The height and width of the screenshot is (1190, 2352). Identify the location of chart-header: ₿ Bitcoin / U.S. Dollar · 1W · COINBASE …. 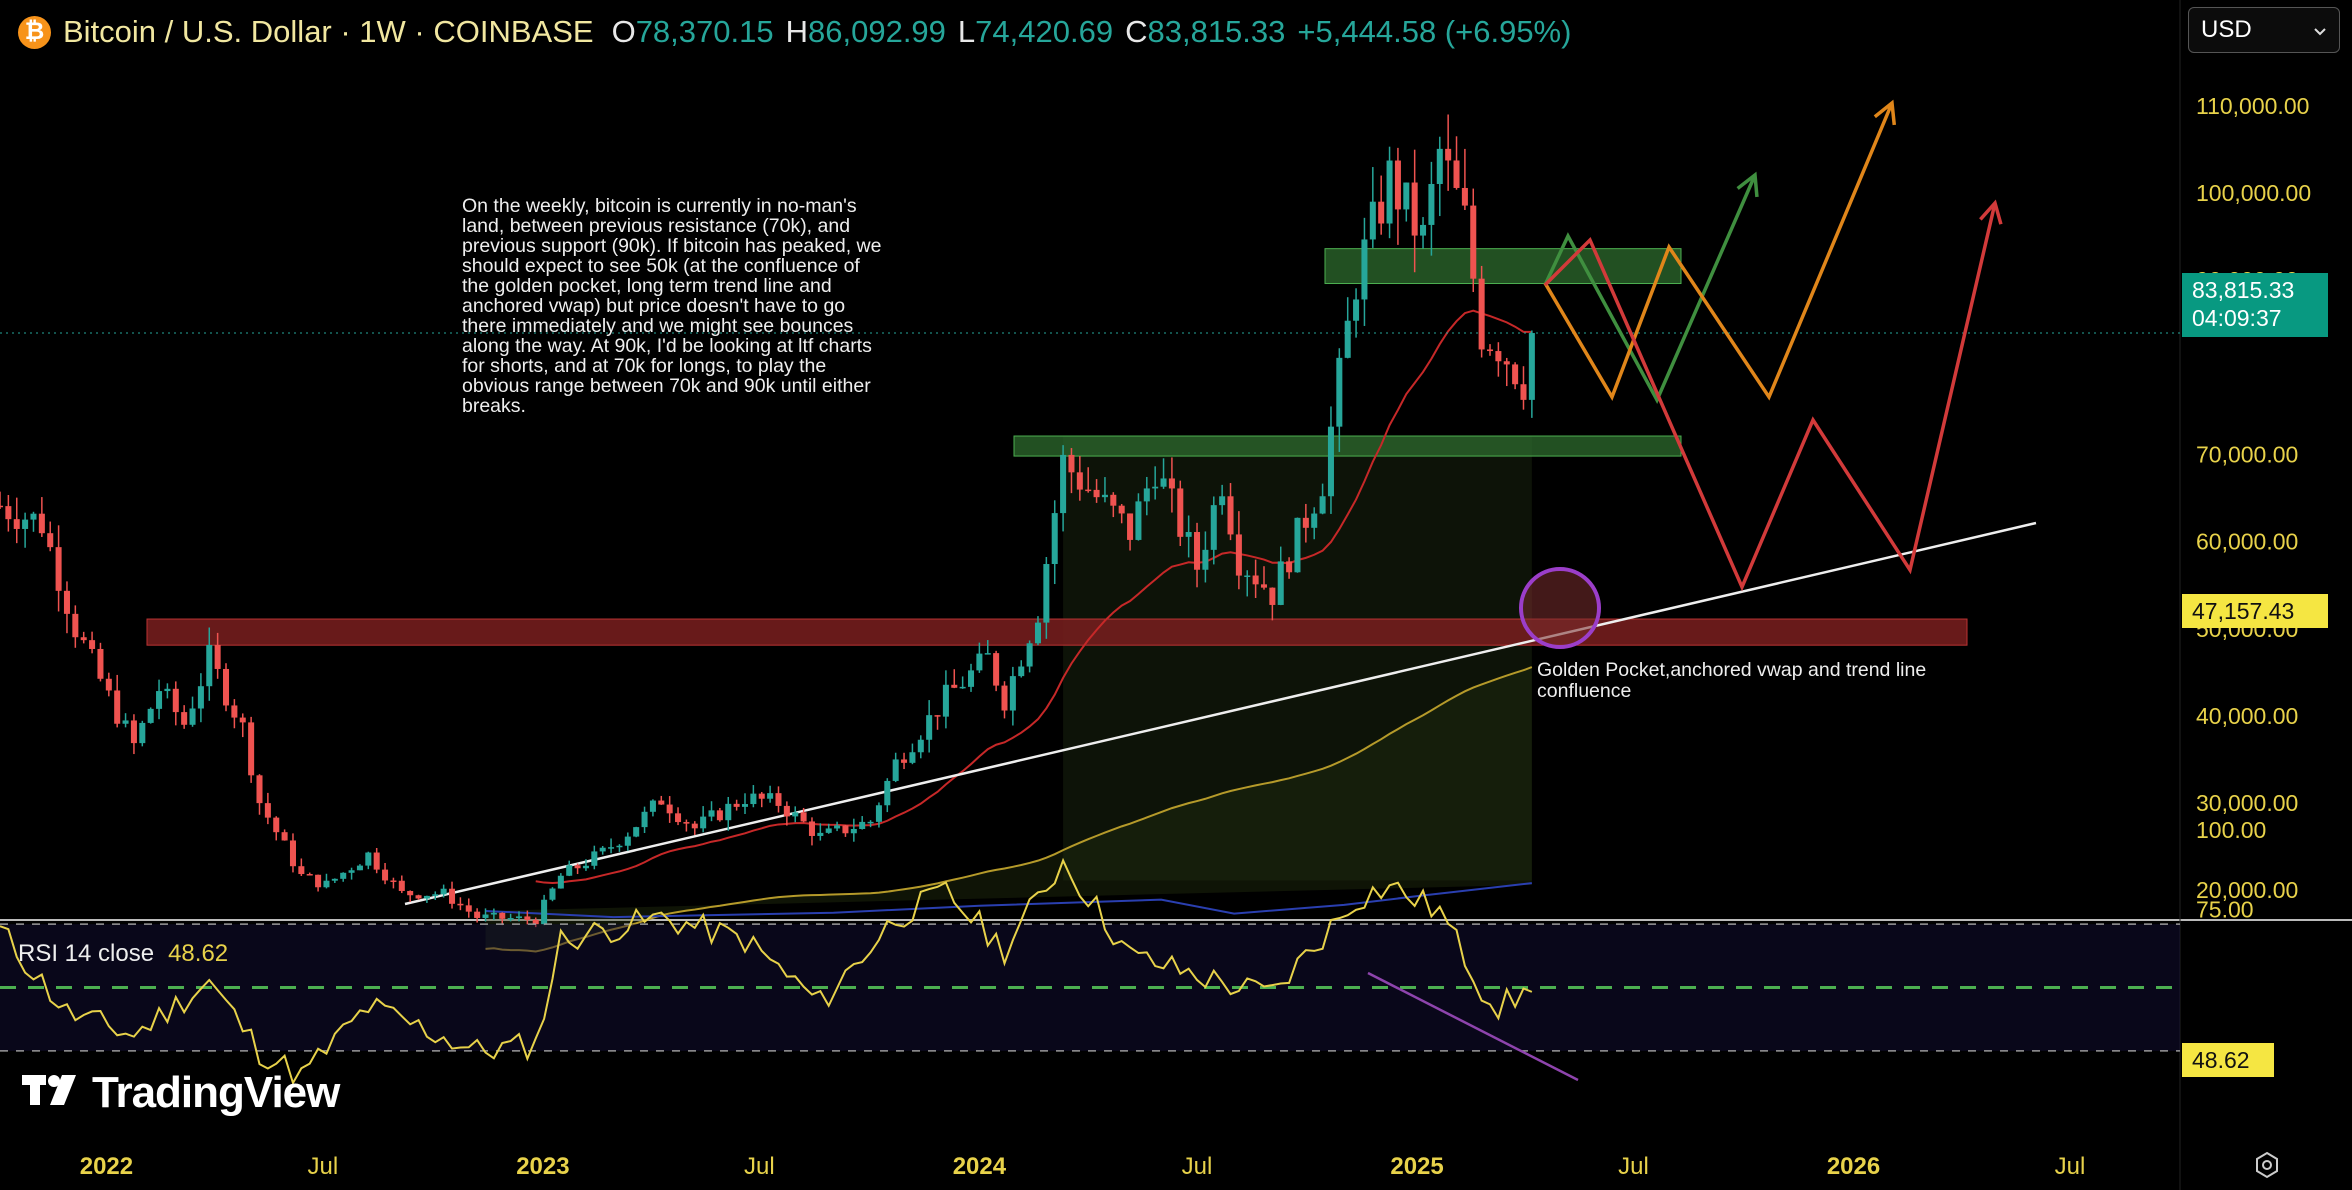
(794, 32).